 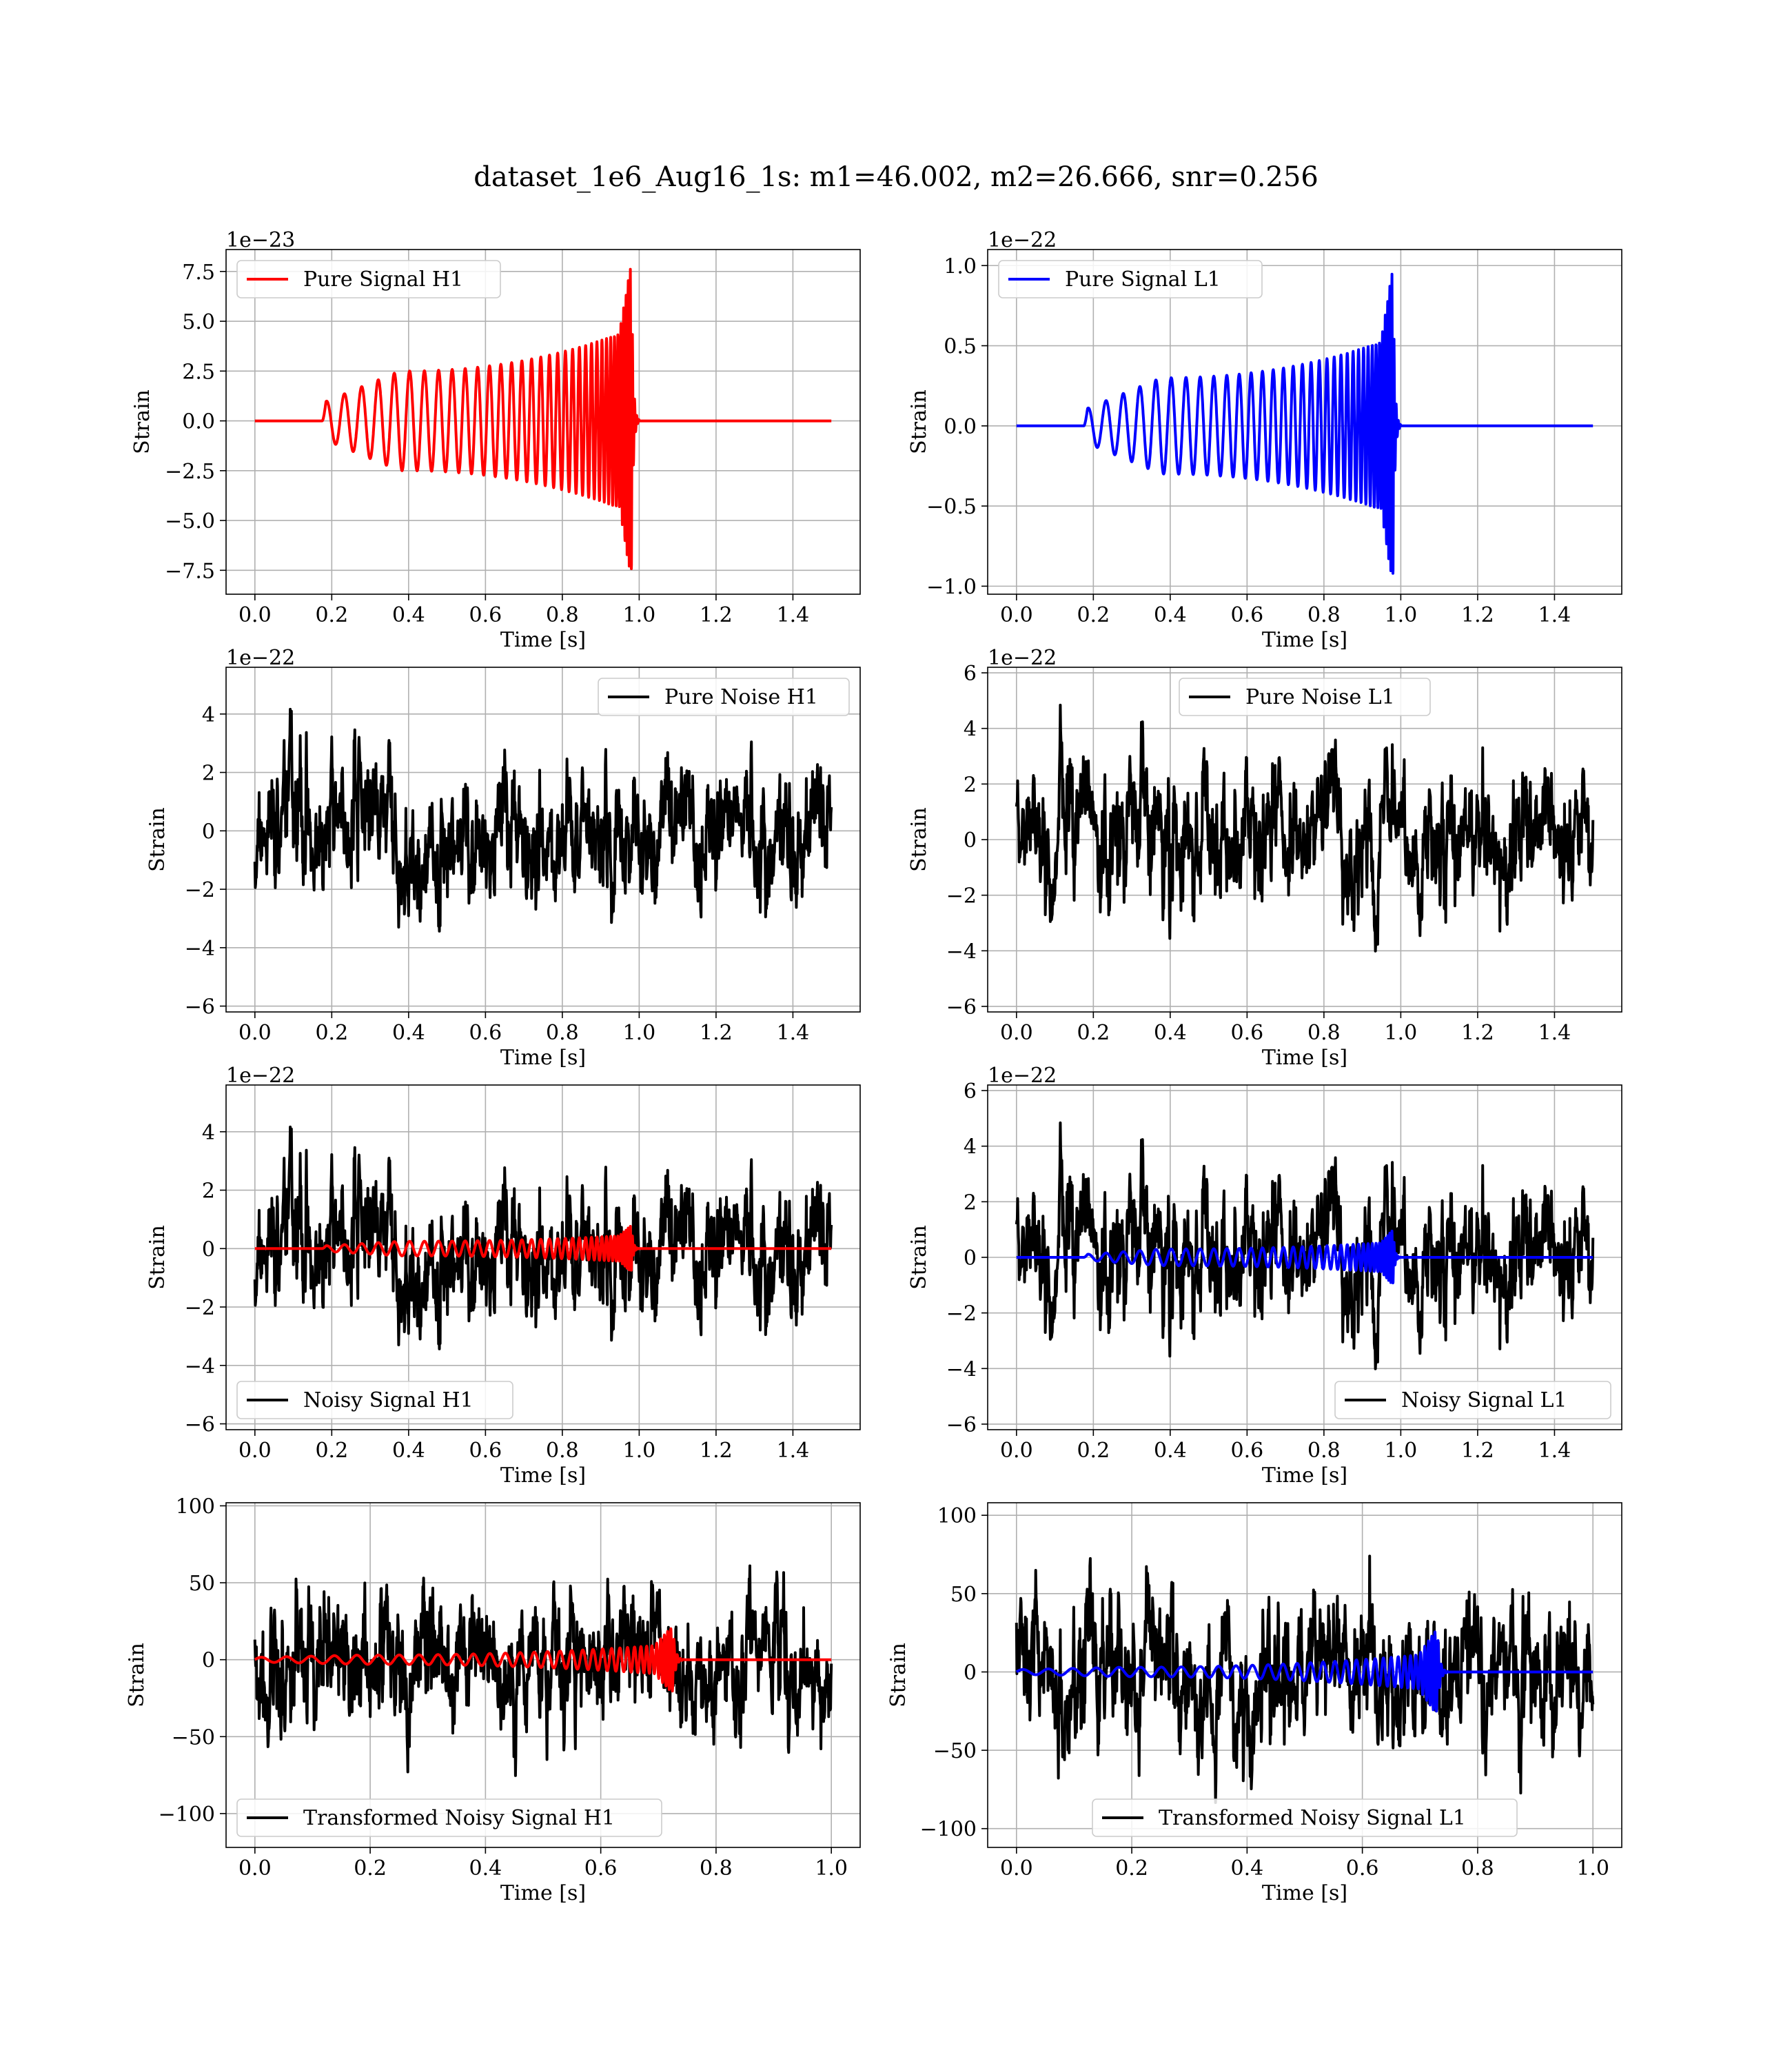 What do you see at coordinates (202, 1584) in the screenshot?
I see `y-tick-label: 50` at bounding box center [202, 1584].